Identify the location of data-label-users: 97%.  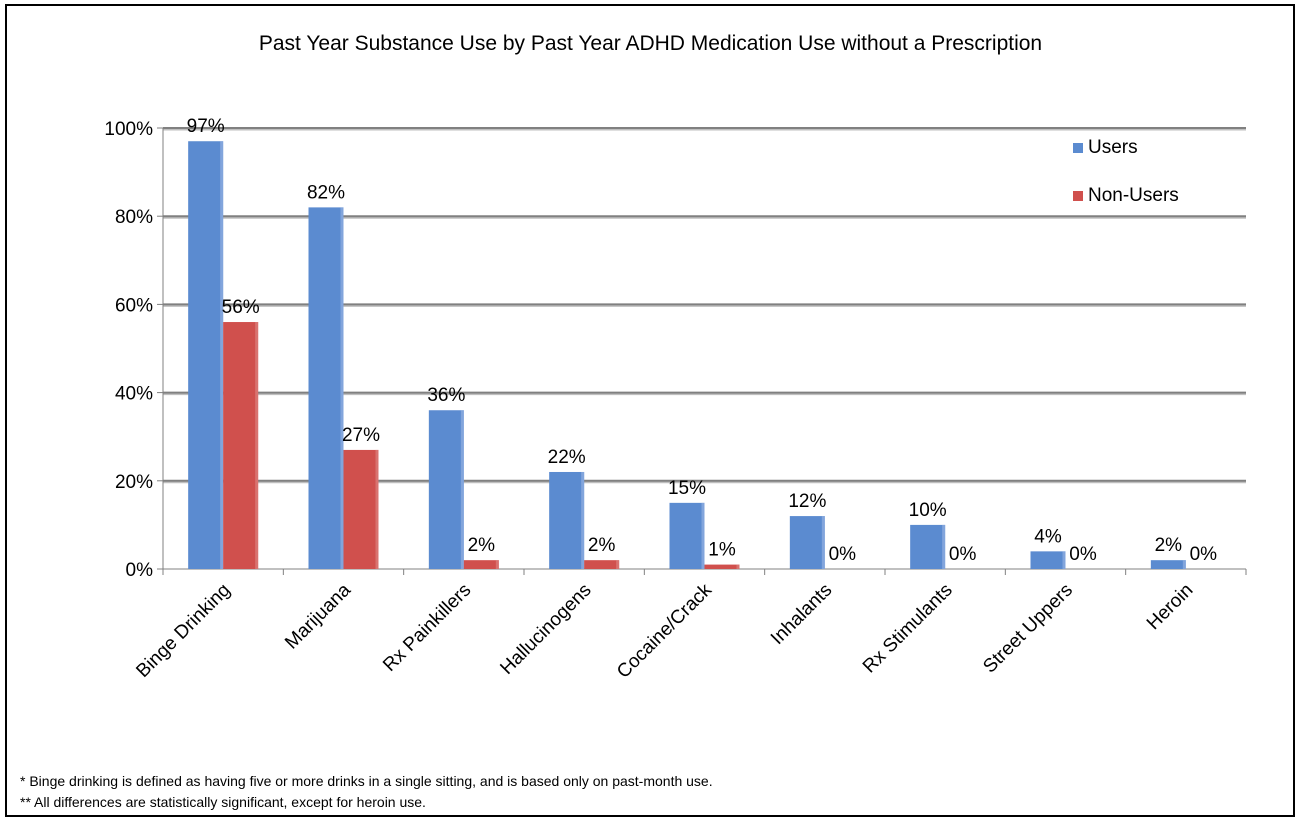
(206, 126).